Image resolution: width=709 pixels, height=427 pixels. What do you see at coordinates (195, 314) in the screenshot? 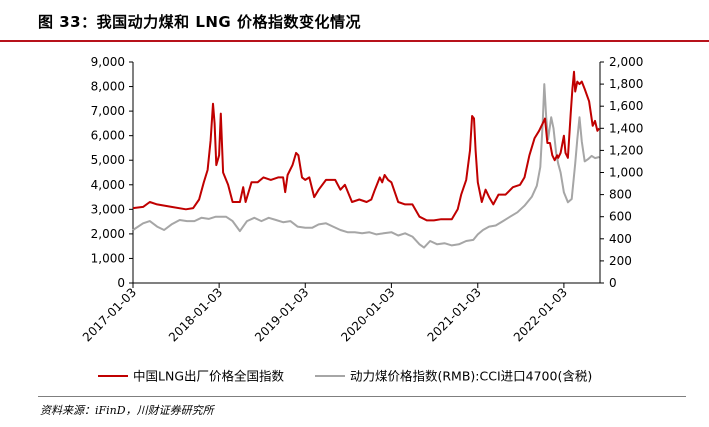
I see `x-tick-label: 2018-01-03` at bounding box center [195, 314].